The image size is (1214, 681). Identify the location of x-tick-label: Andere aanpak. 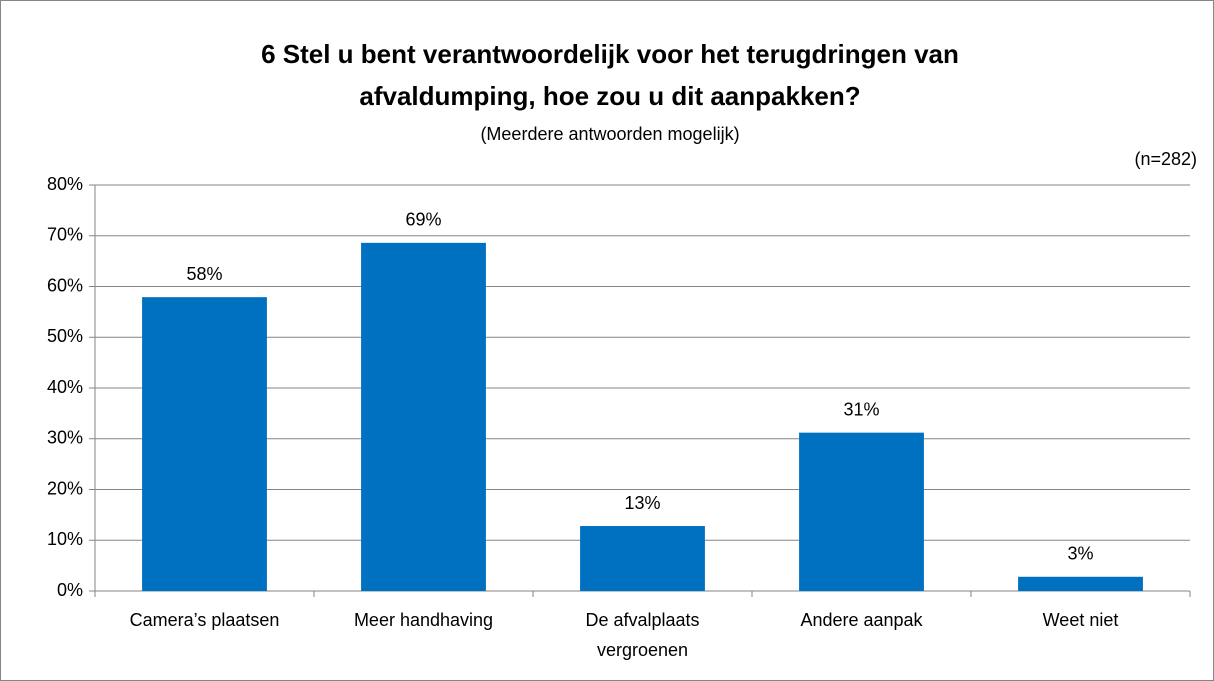
(861, 620).